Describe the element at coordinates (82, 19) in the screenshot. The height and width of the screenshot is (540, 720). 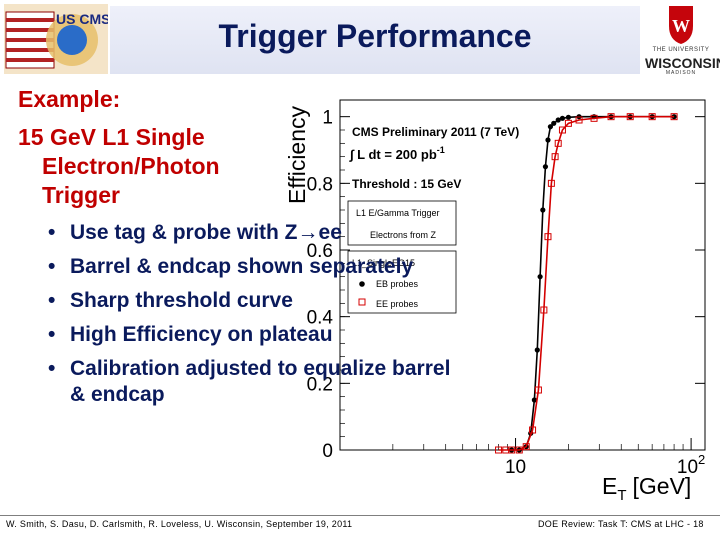
I see `uscms-logo-text: US CMS` at that location.